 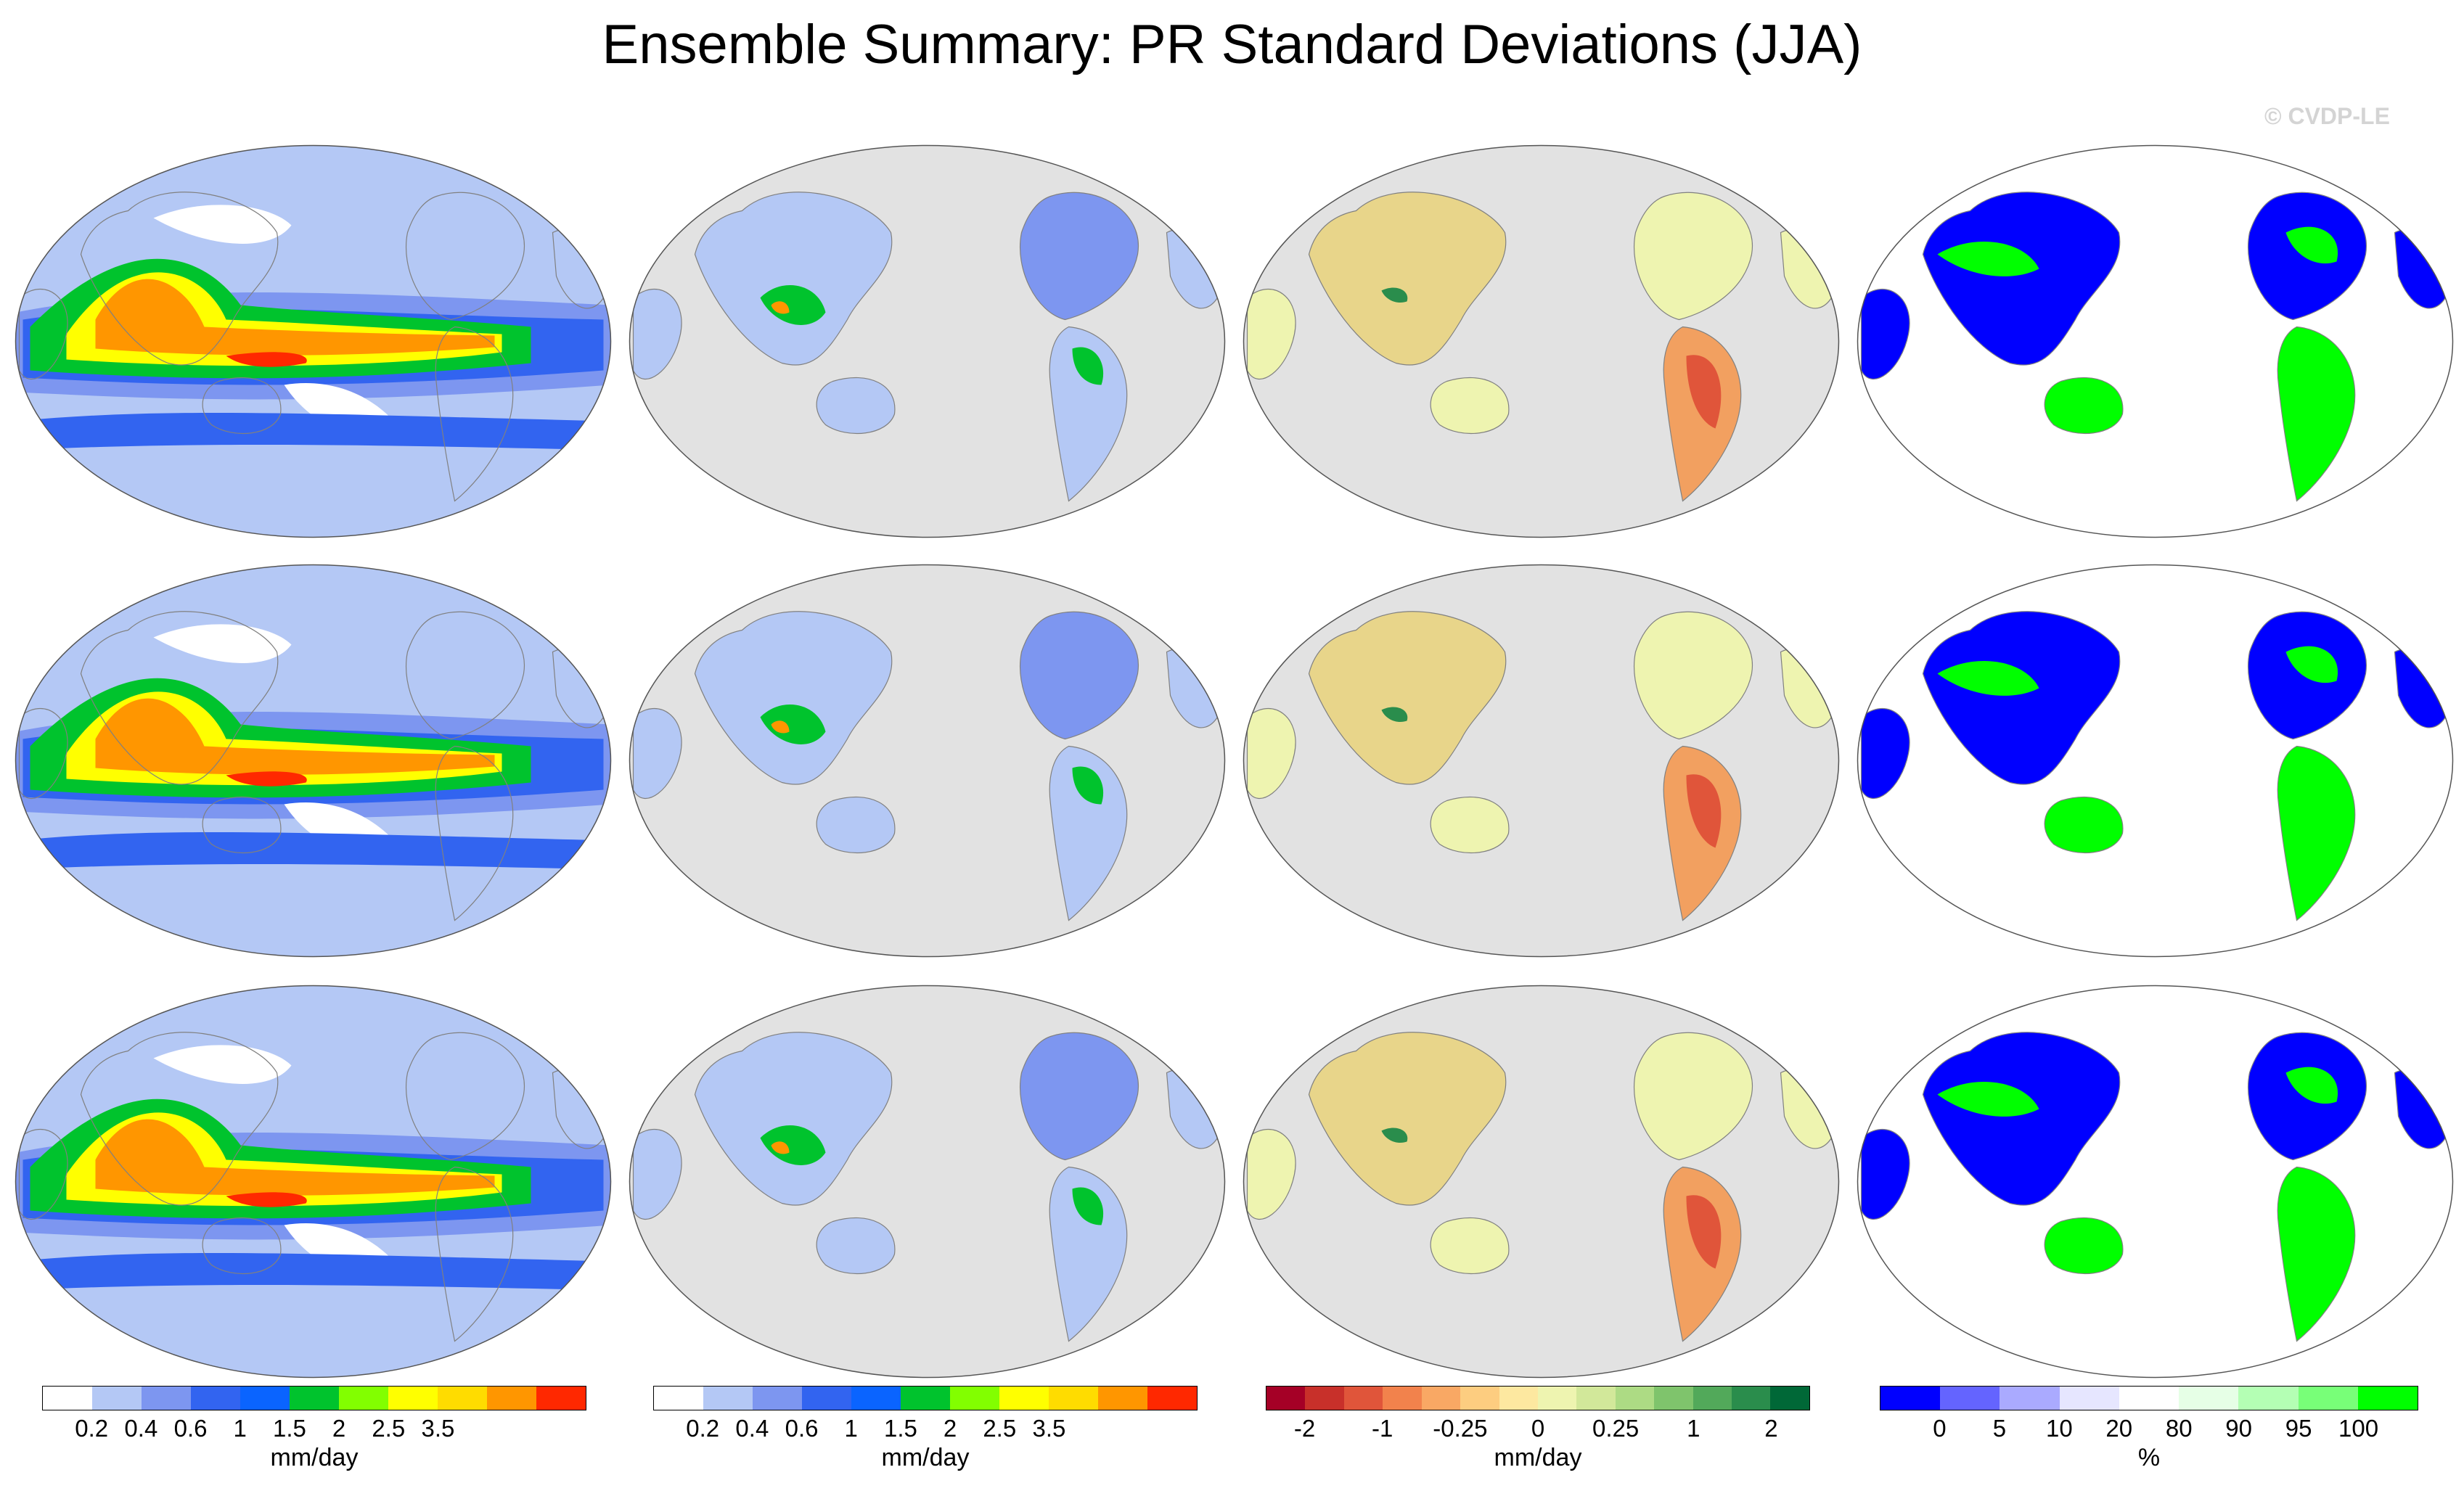 I want to click on colorbar-tick-label: 0.2, so click(x=92, y=1428).